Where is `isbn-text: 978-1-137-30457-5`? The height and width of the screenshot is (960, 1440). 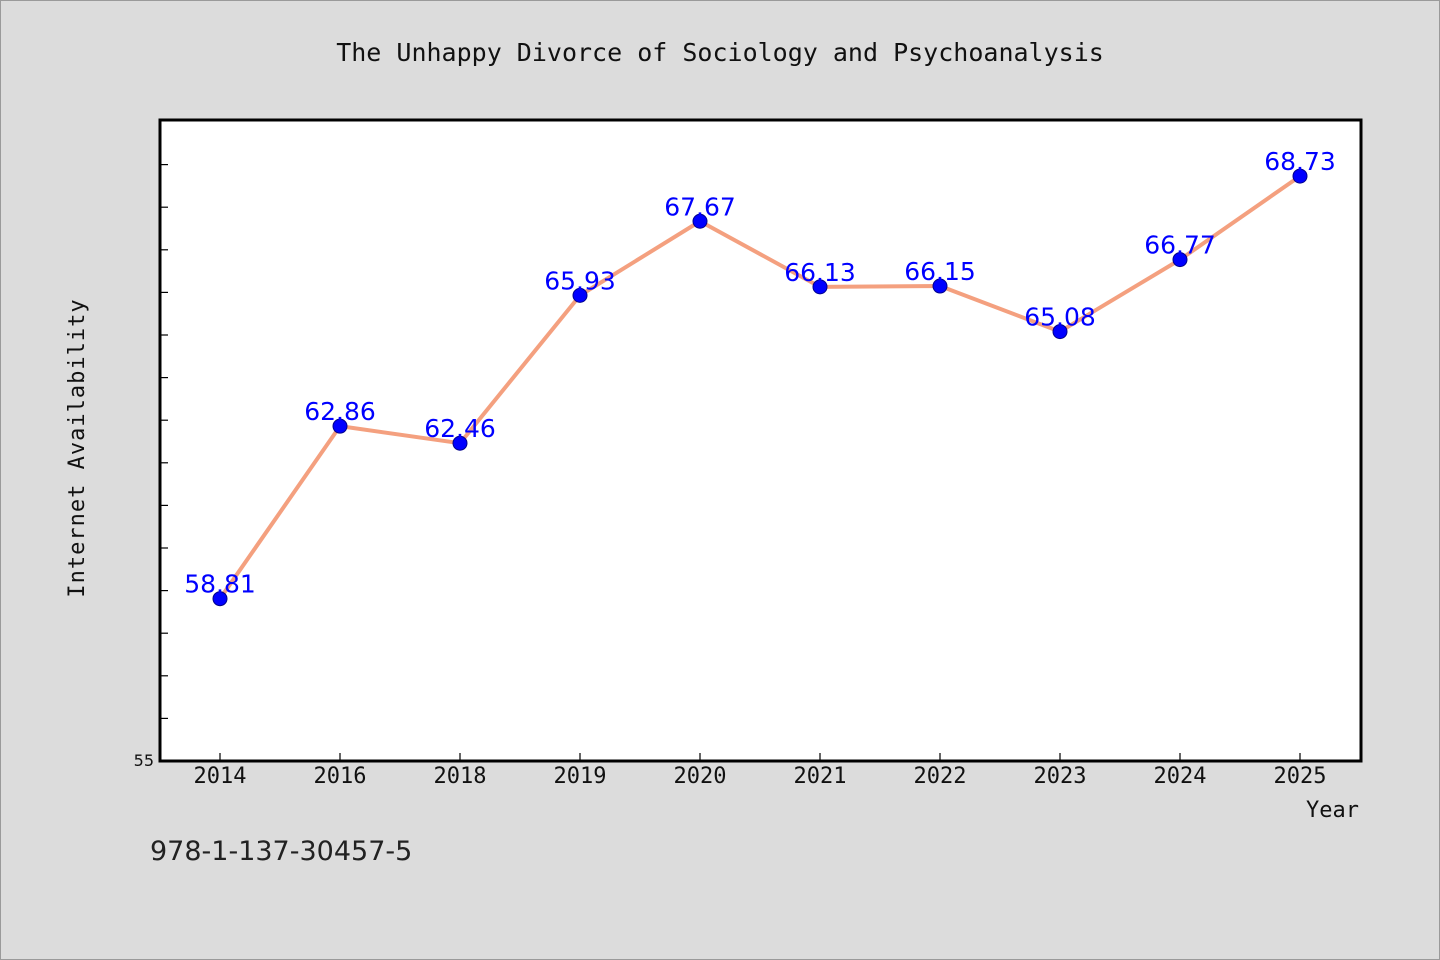
isbn-text: 978-1-137-30457-5 is located at coordinates (281, 851).